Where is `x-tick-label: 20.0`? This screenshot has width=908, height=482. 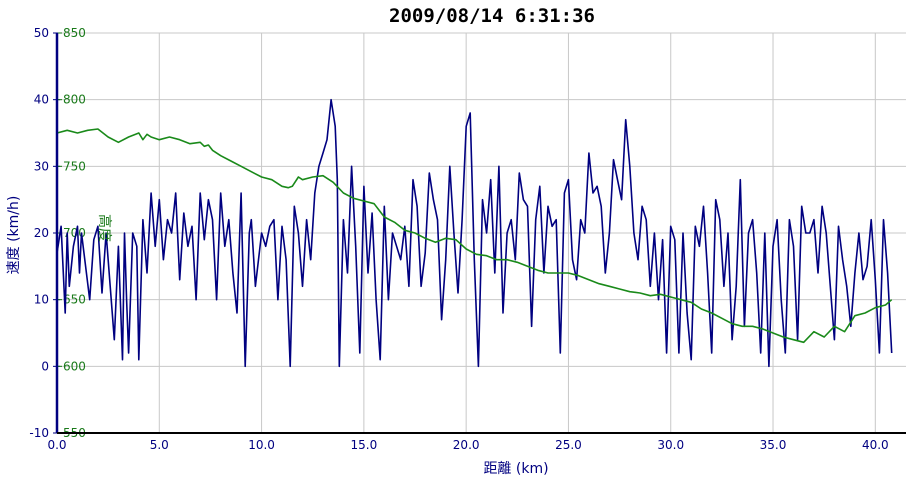 x-tick-label: 20.0 is located at coordinates (466, 445).